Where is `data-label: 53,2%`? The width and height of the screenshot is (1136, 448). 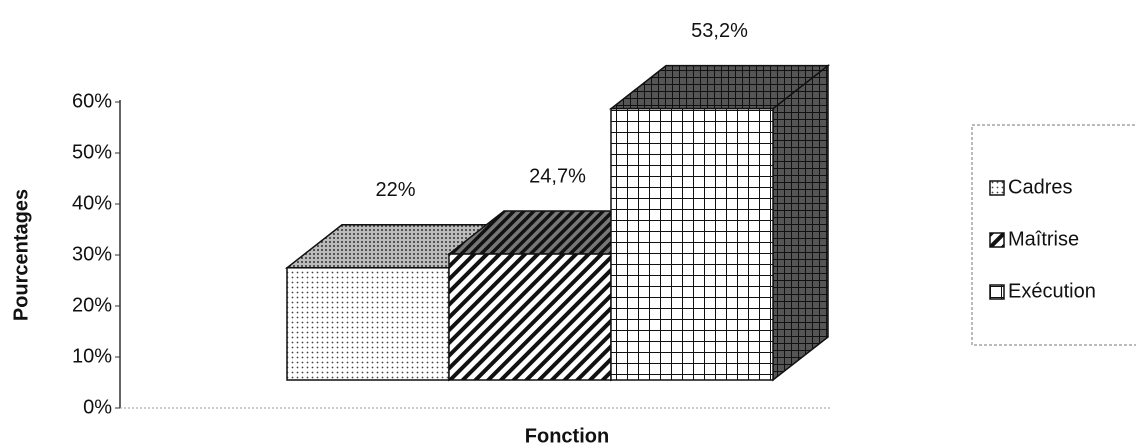
data-label: 53,2% is located at coordinates (719, 31).